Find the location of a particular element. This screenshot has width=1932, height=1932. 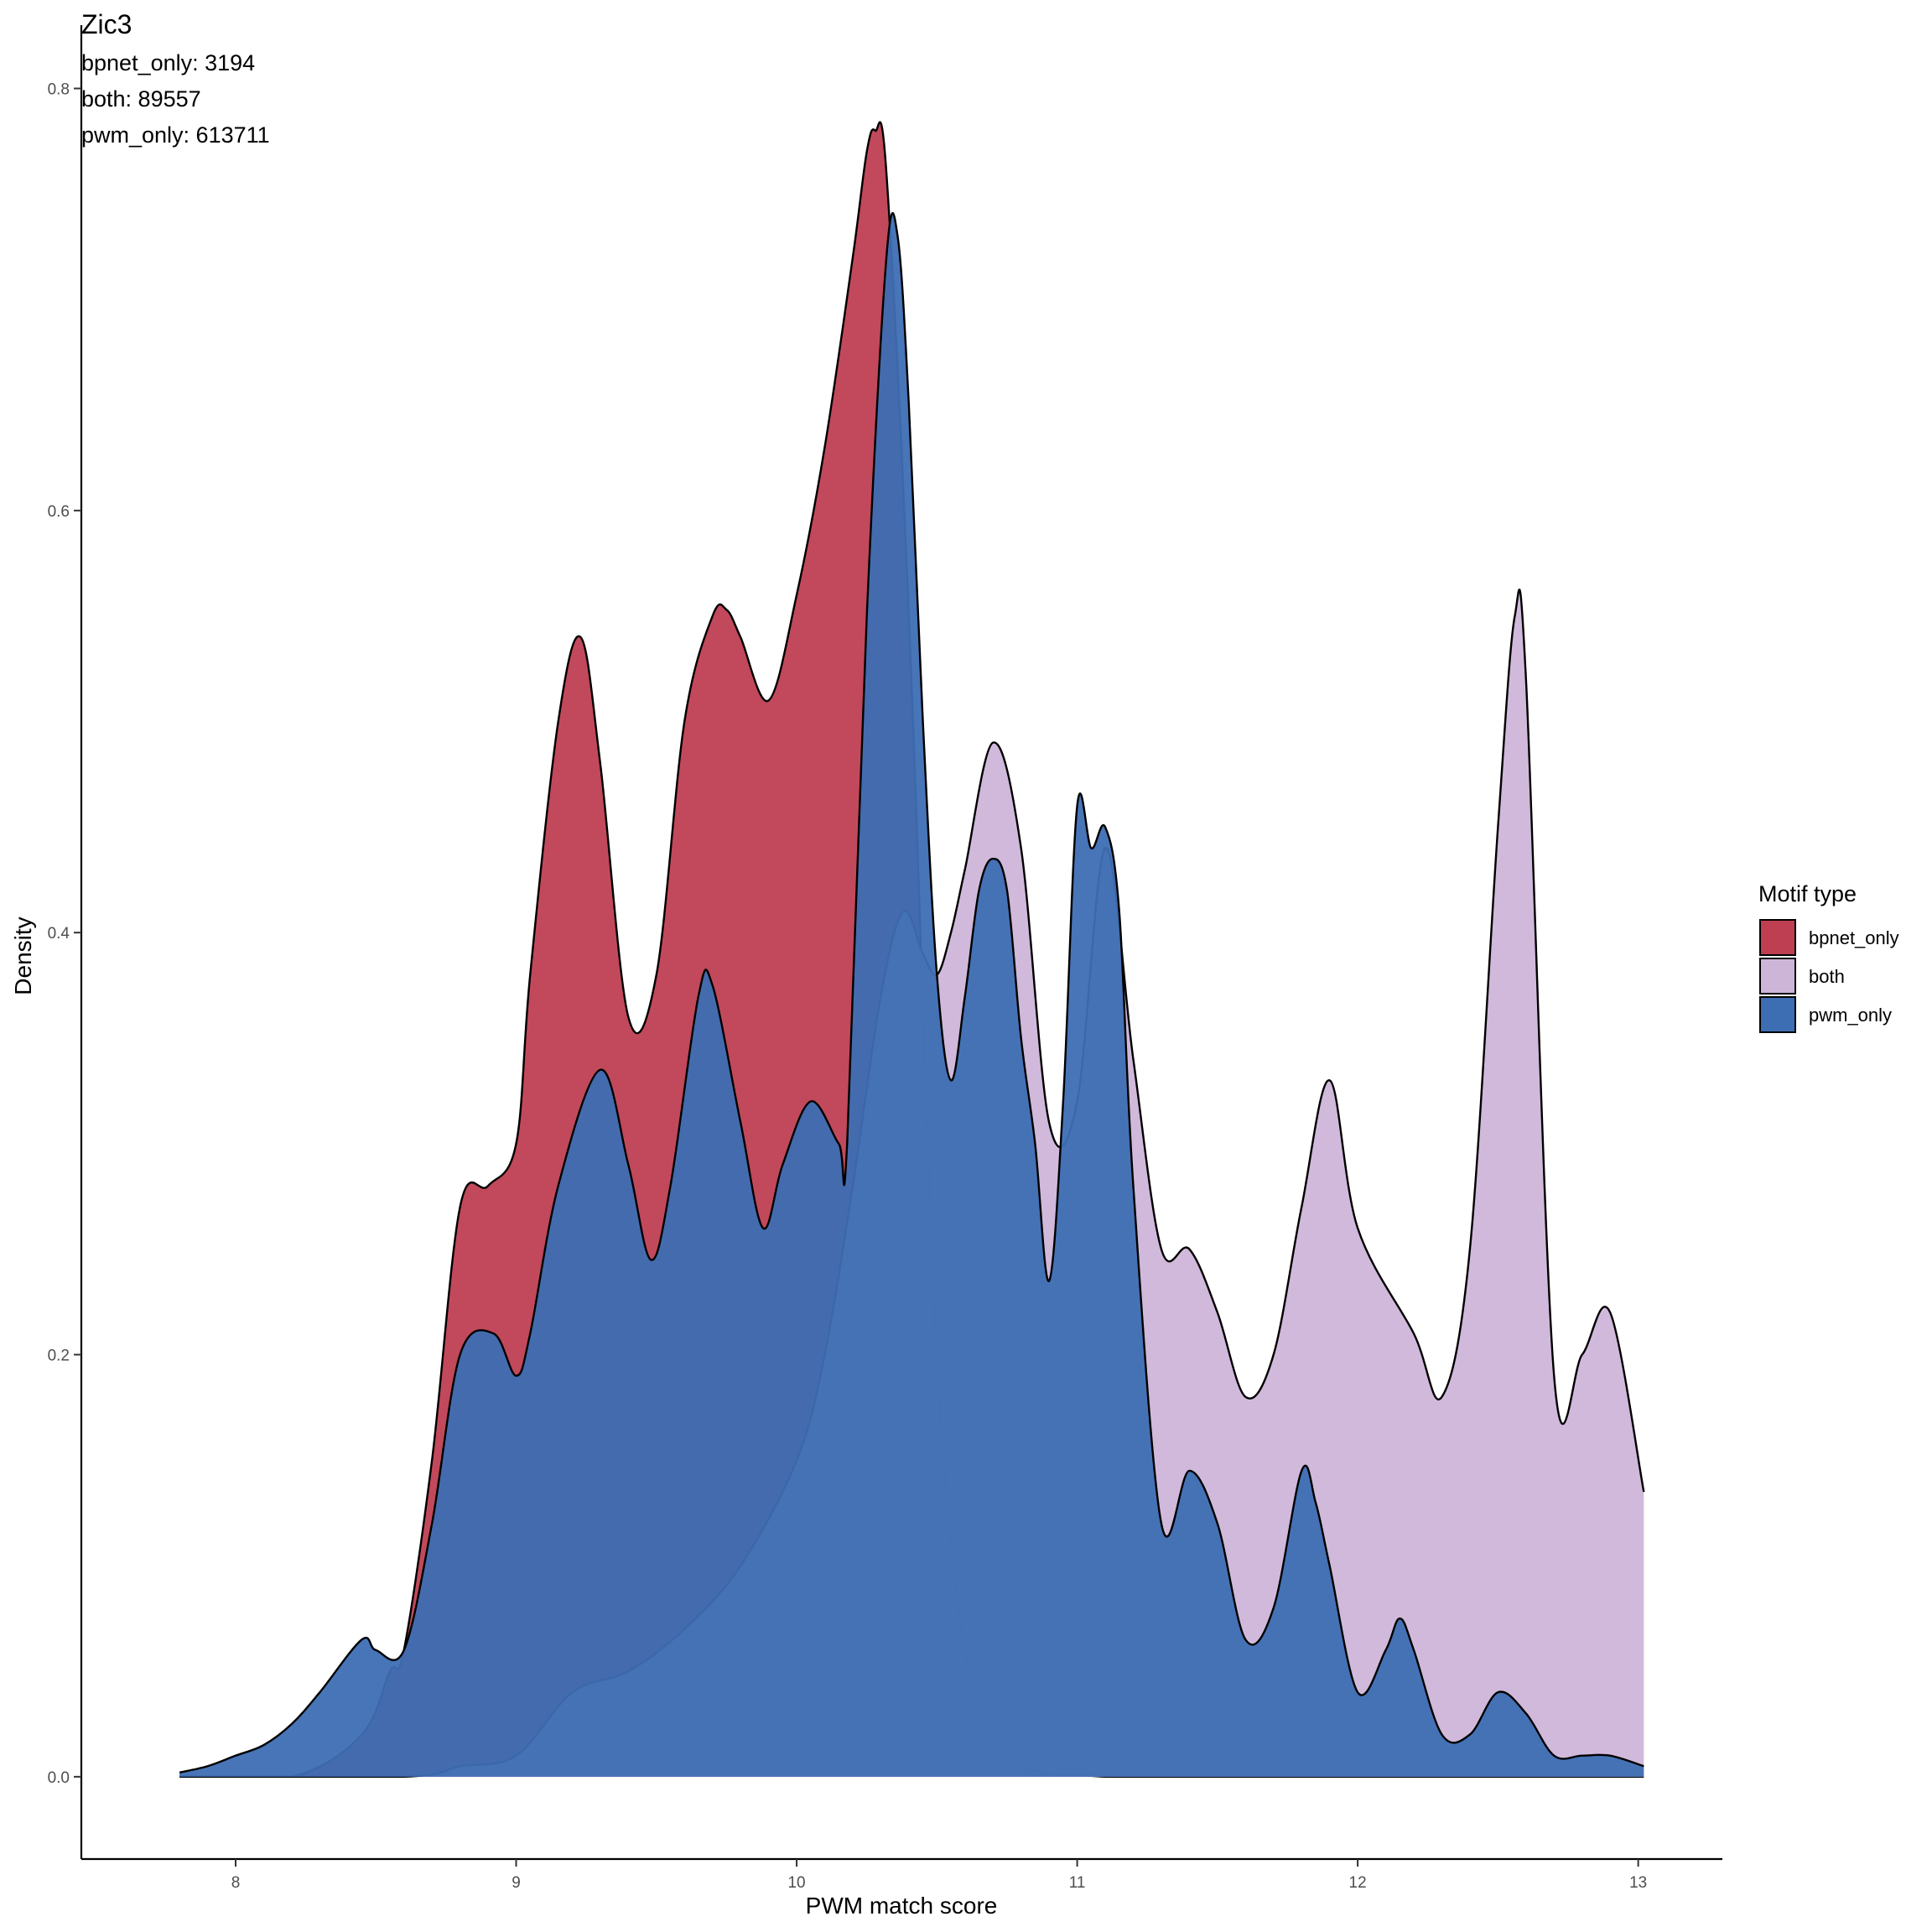

x-tick-label: 8 is located at coordinates (236, 1883).